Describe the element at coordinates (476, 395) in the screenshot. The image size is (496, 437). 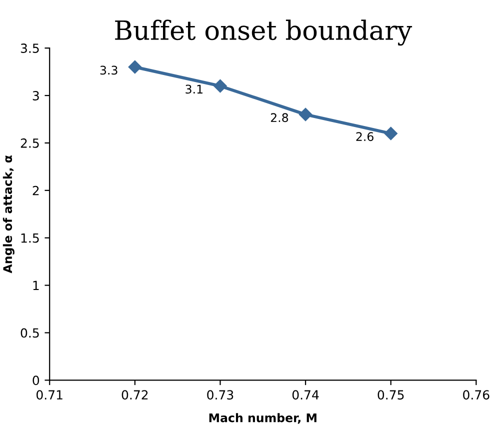
I see `x-tick-label: 0.76` at that location.